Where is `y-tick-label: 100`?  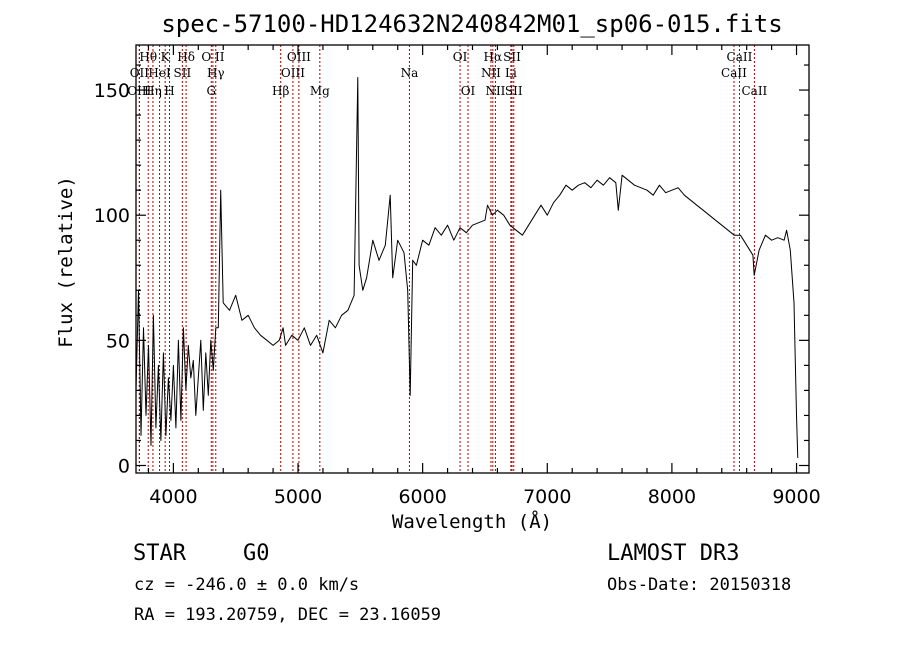 y-tick-label: 100 is located at coordinates (112, 216).